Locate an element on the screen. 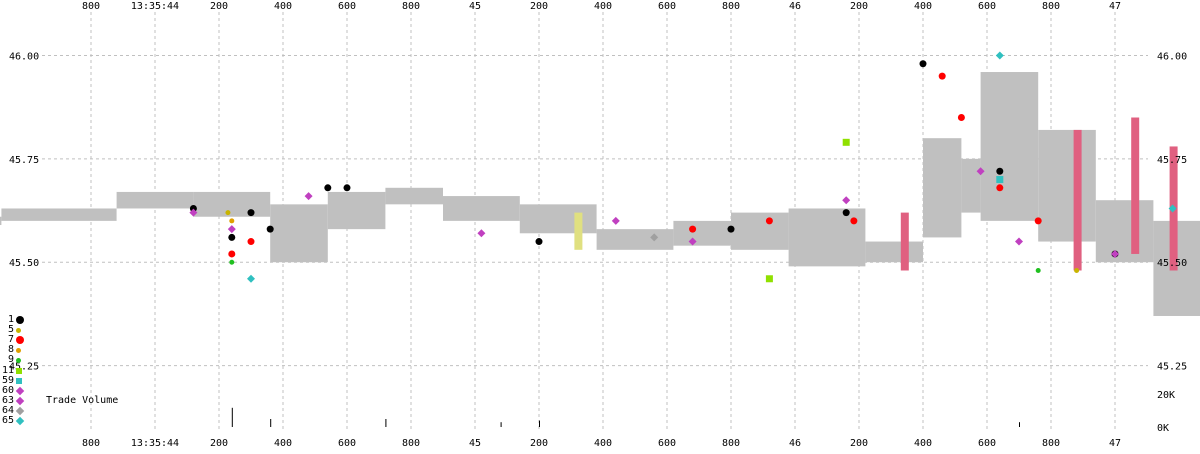  y-tick-label-left: 45.75 is located at coordinates (24, 160).